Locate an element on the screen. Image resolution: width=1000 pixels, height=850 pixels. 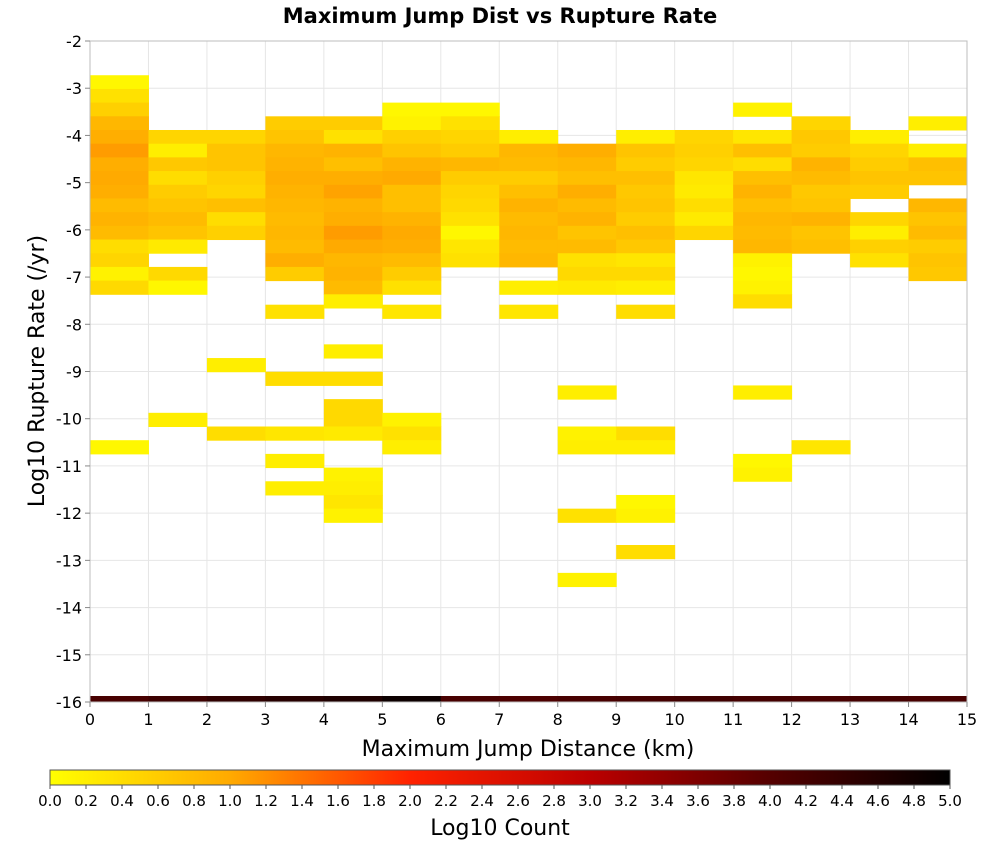
colorbar-tick-label: 2.4 is located at coordinates (482, 801).